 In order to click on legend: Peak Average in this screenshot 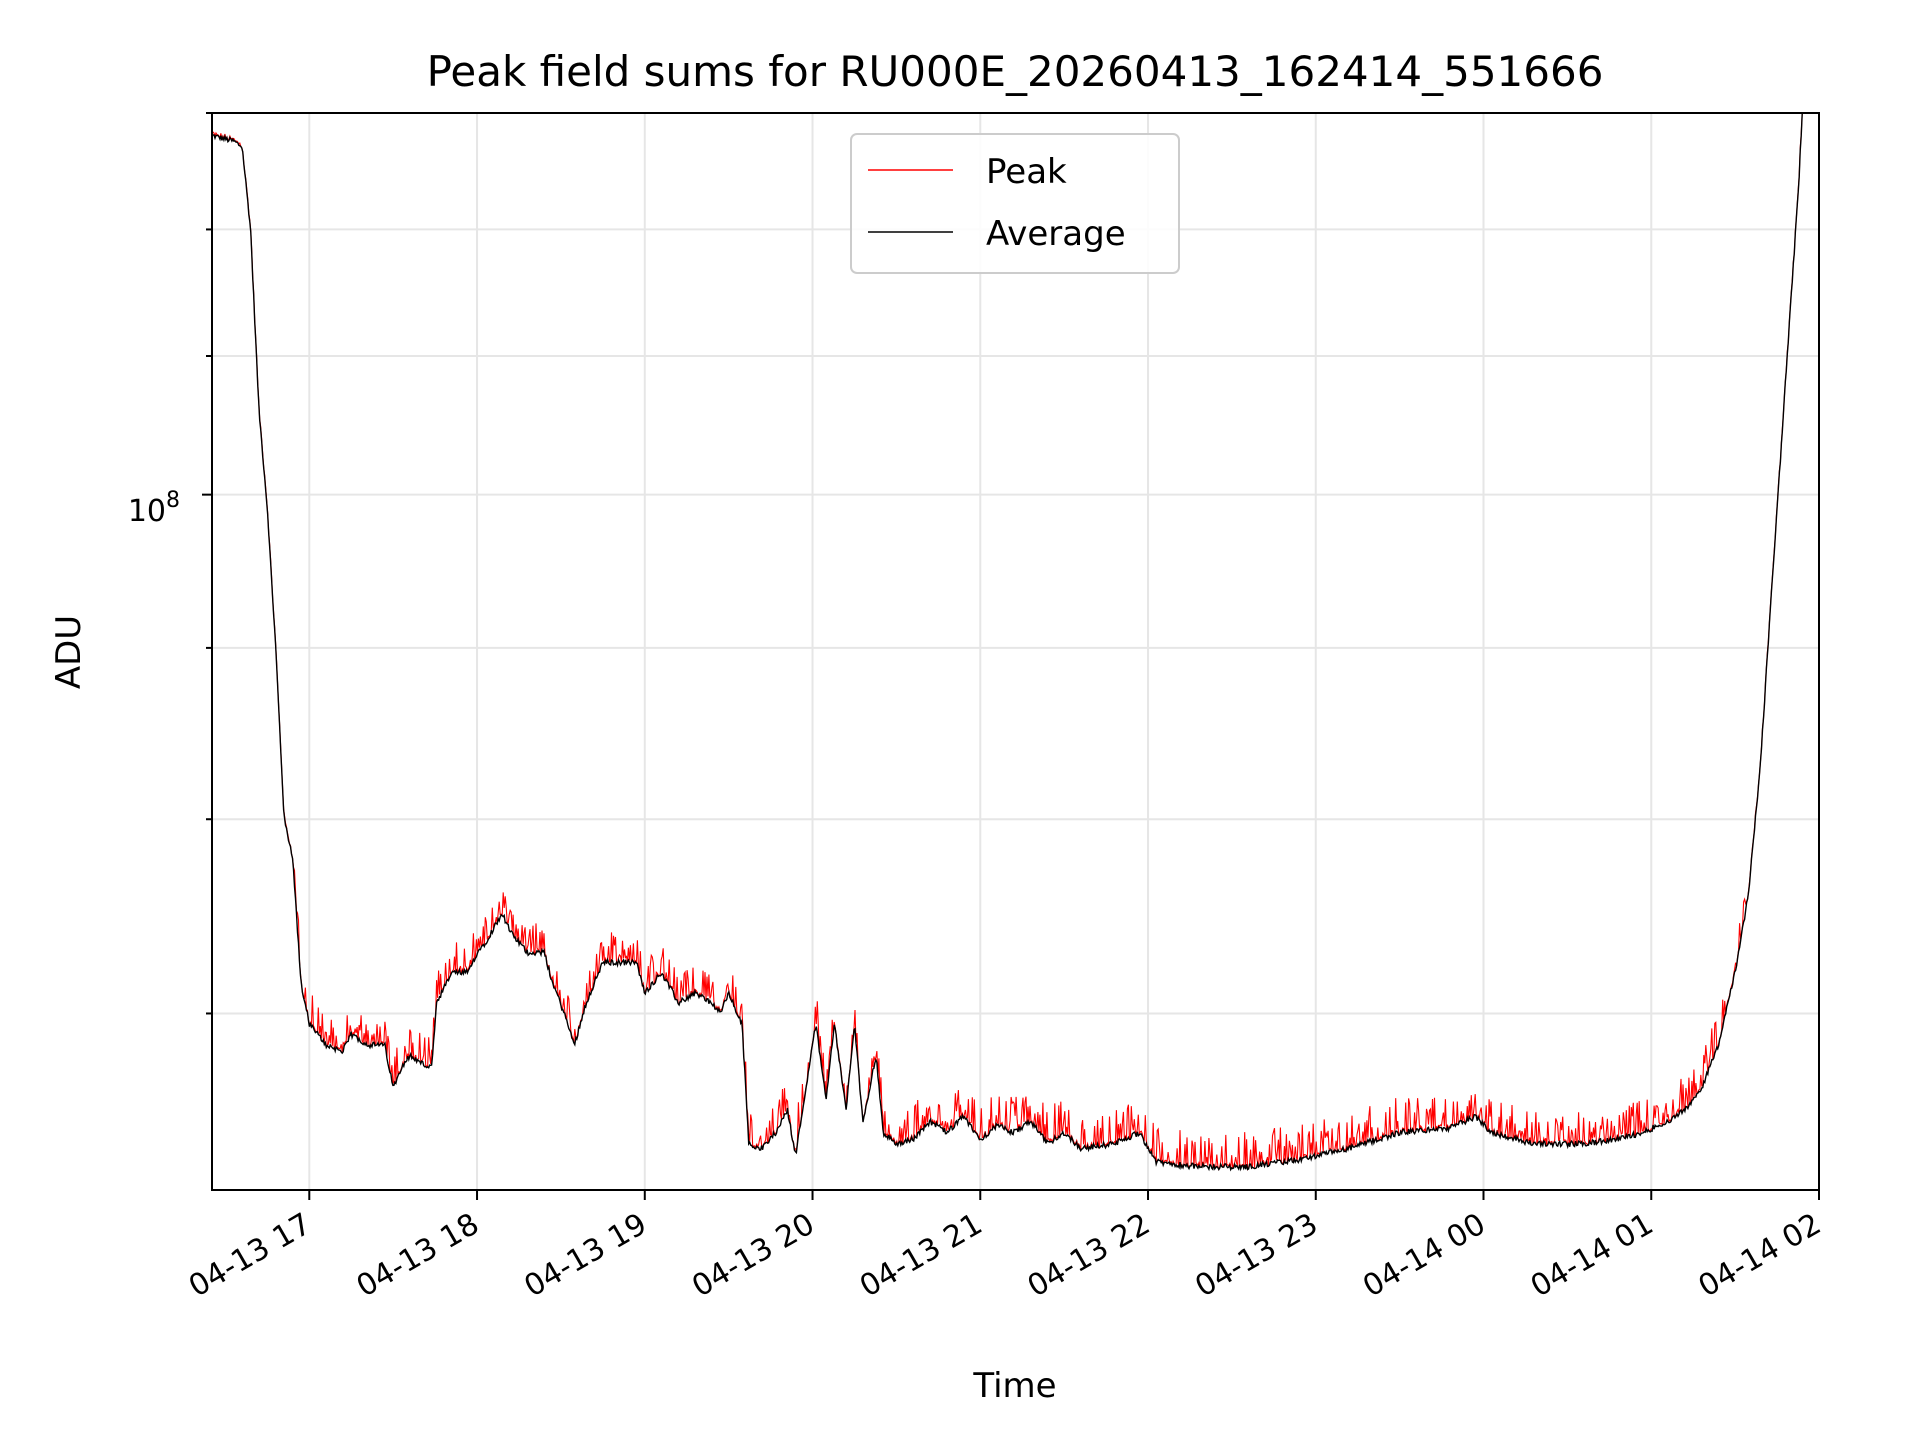, I will do `click(1015, 203)`.